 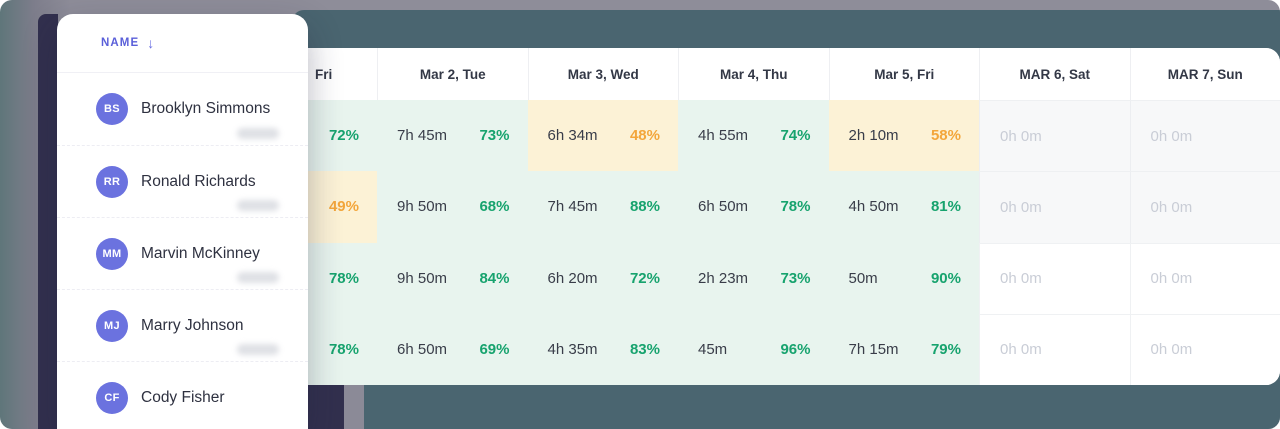 What do you see at coordinates (795, 136) in the screenshot?
I see `utilization-percent: 74%` at bounding box center [795, 136].